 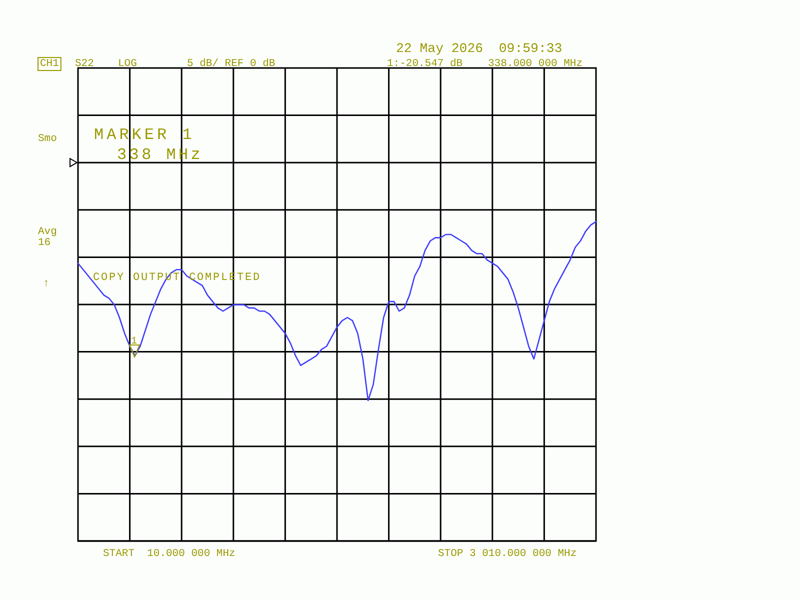 I want to click on text: S22, so click(x=84, y=64).